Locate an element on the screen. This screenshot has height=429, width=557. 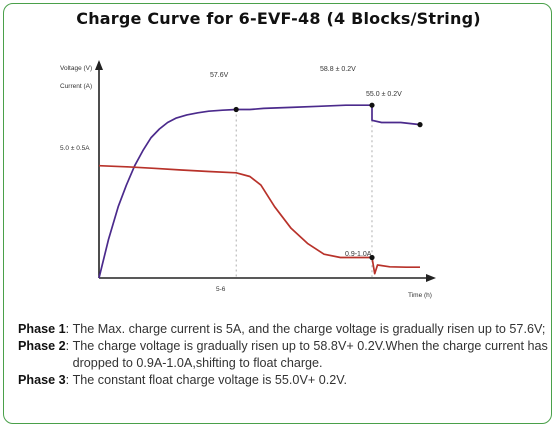
marker-0-9a is located at coordinates (372, 257).